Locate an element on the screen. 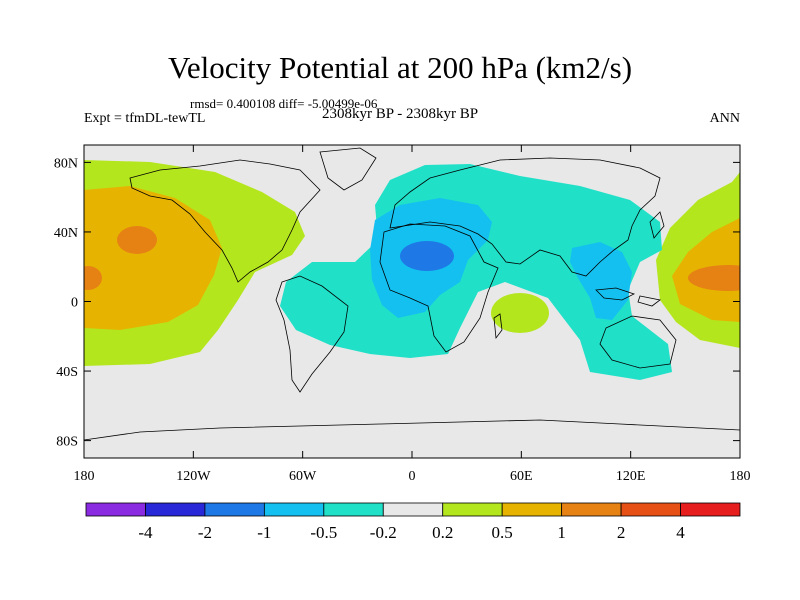 The width and height of the screenshot is (800, 600). y-tick-label: 80N is located at coordinates (66, 163).